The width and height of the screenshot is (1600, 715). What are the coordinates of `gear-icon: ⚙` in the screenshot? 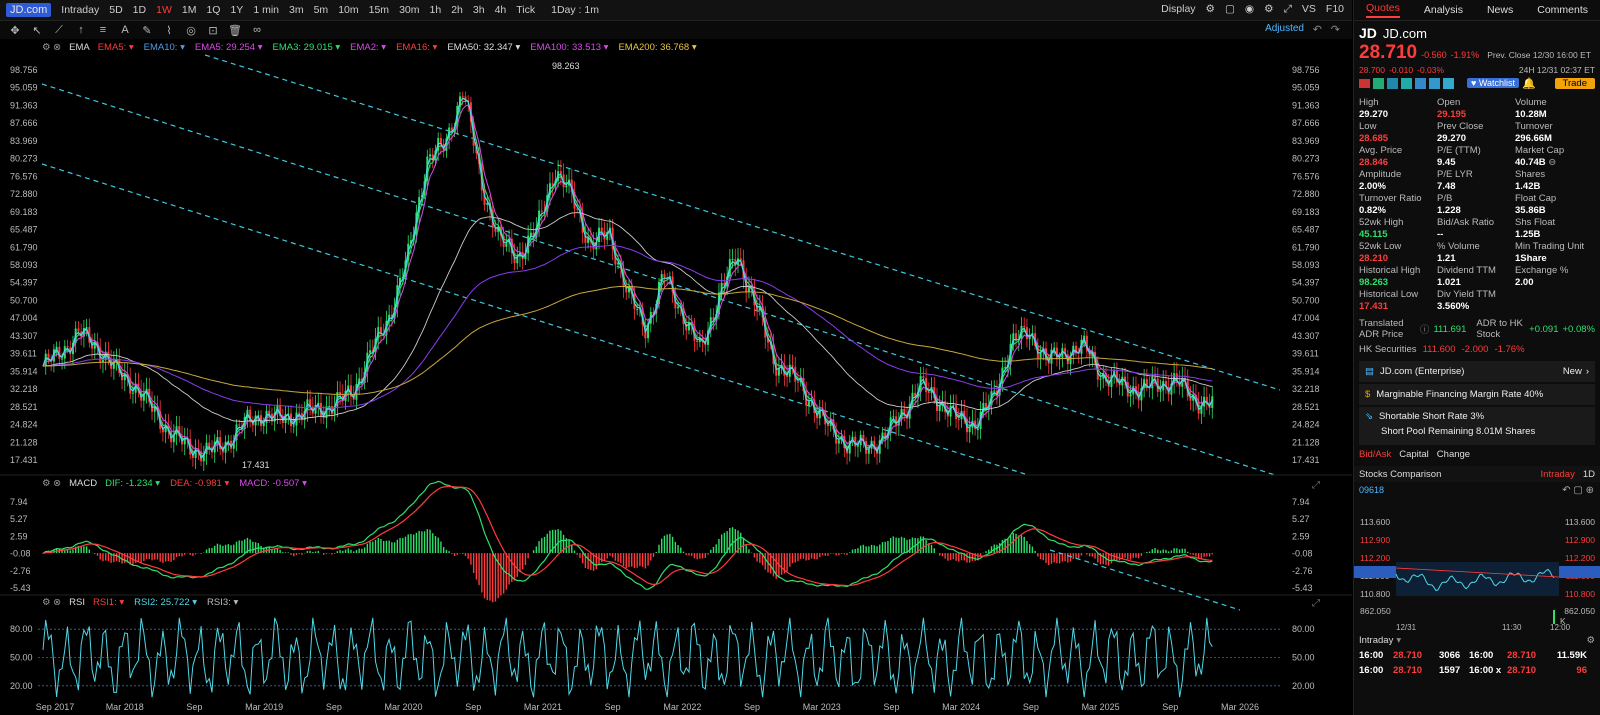 It's located at (1210, 9).